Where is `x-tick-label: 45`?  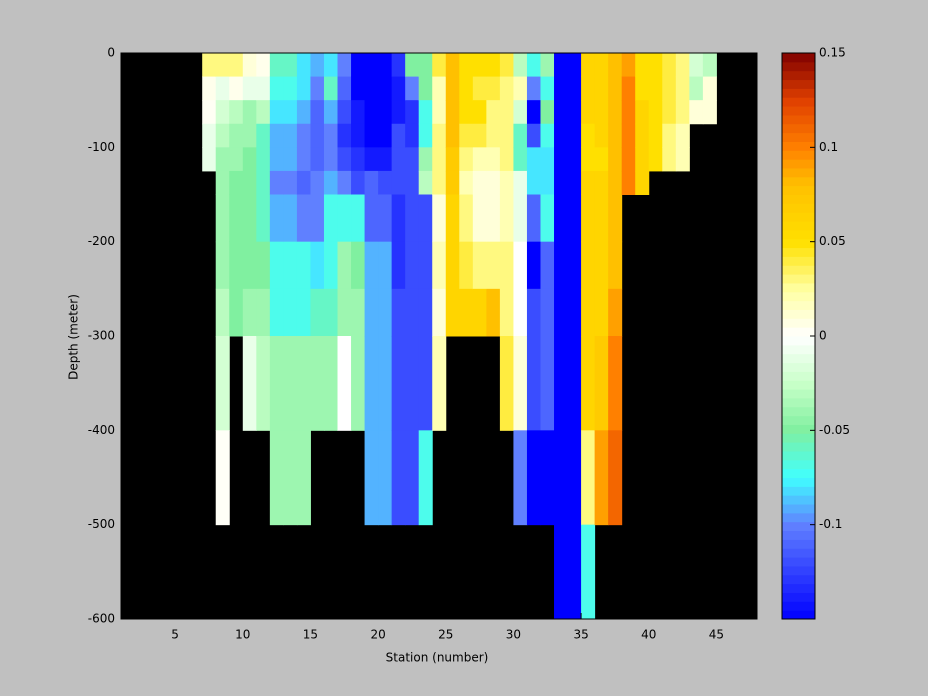
x-tick-label: 45 is located at coordinates (716, 635).